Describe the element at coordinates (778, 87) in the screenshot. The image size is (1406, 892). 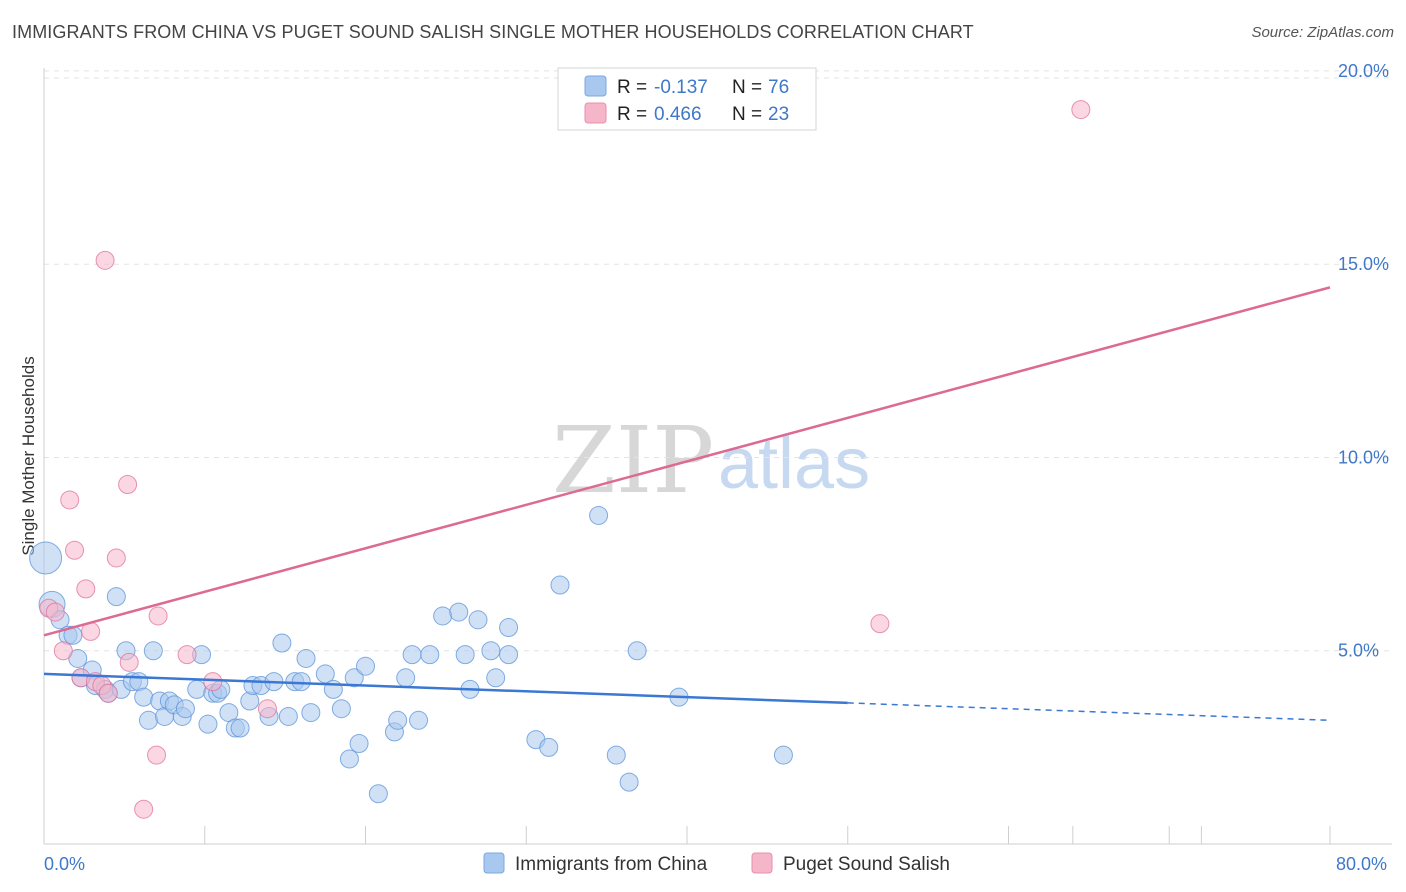
I see `legend-n-value-china: 76` at that location.